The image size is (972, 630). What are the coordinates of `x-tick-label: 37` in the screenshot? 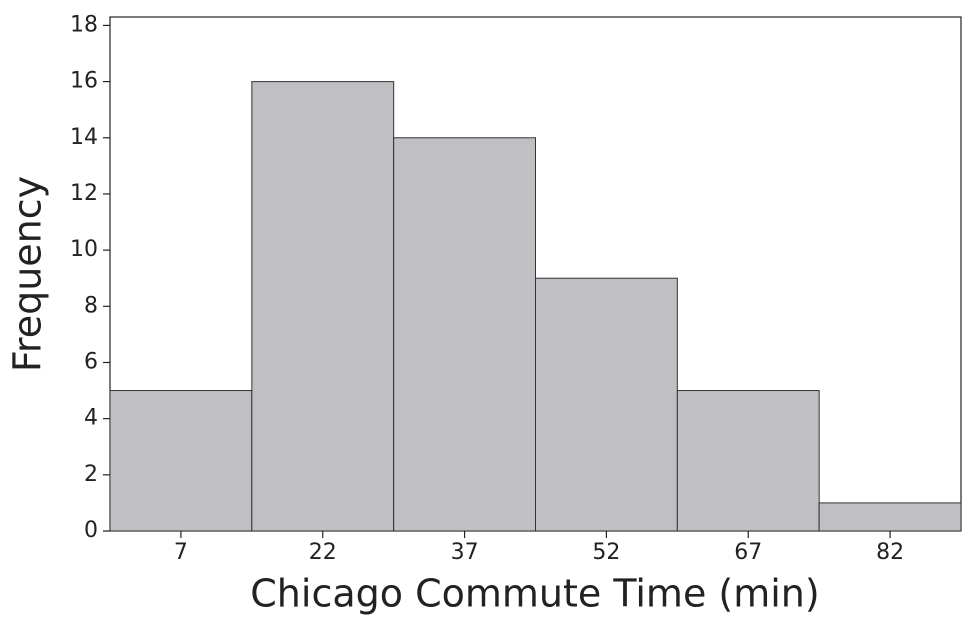 It's located at (465, 552).